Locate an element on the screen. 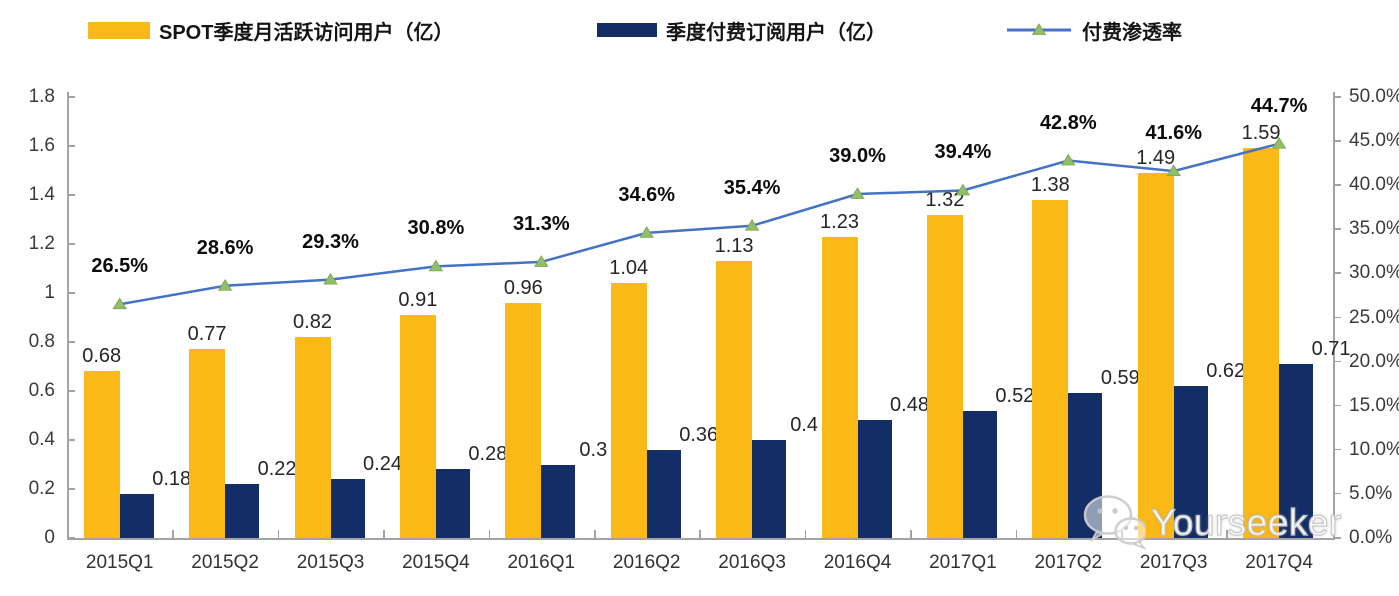  right-axis-tick-label: 35.0% is located at coordinates (1374, 229).